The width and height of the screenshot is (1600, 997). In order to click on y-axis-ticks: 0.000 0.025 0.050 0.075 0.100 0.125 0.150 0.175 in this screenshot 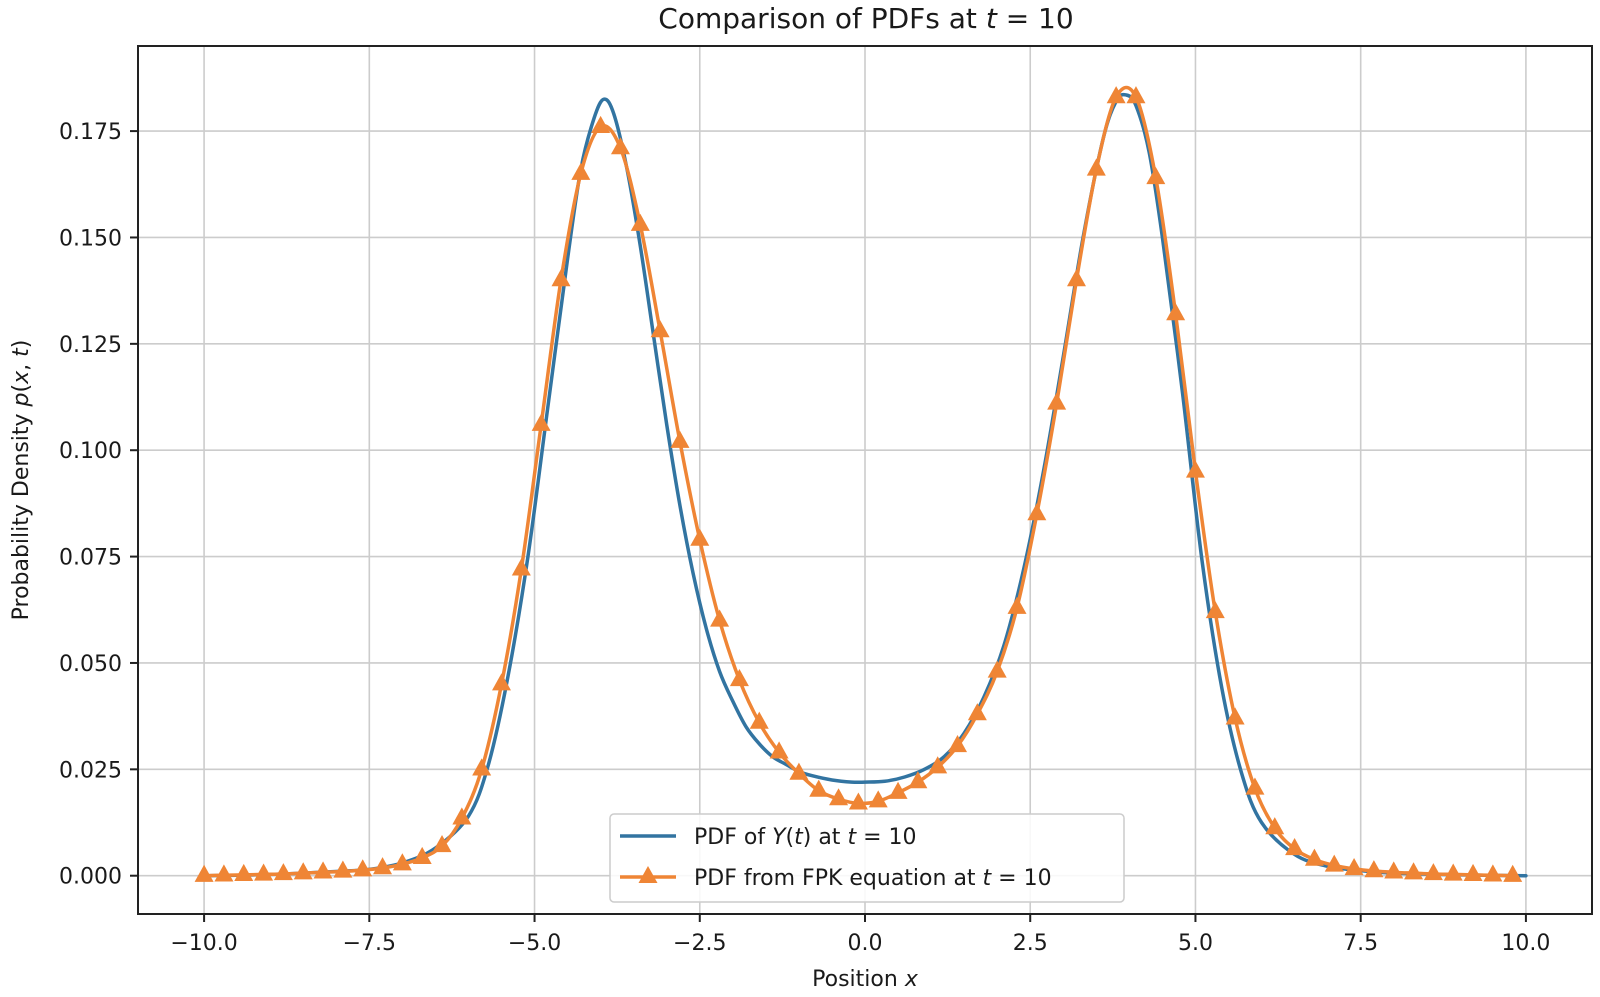, I will do `click(98, 505)`.